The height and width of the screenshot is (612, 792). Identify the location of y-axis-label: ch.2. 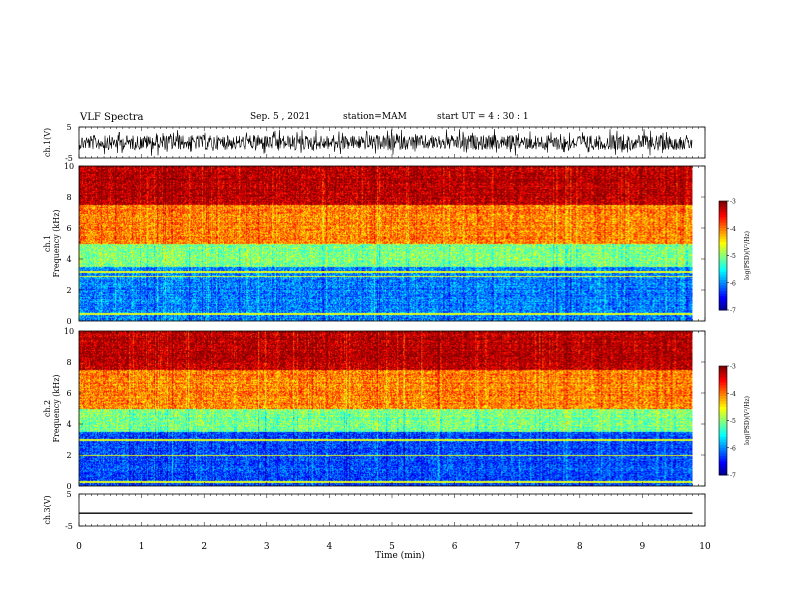
(47, 408).